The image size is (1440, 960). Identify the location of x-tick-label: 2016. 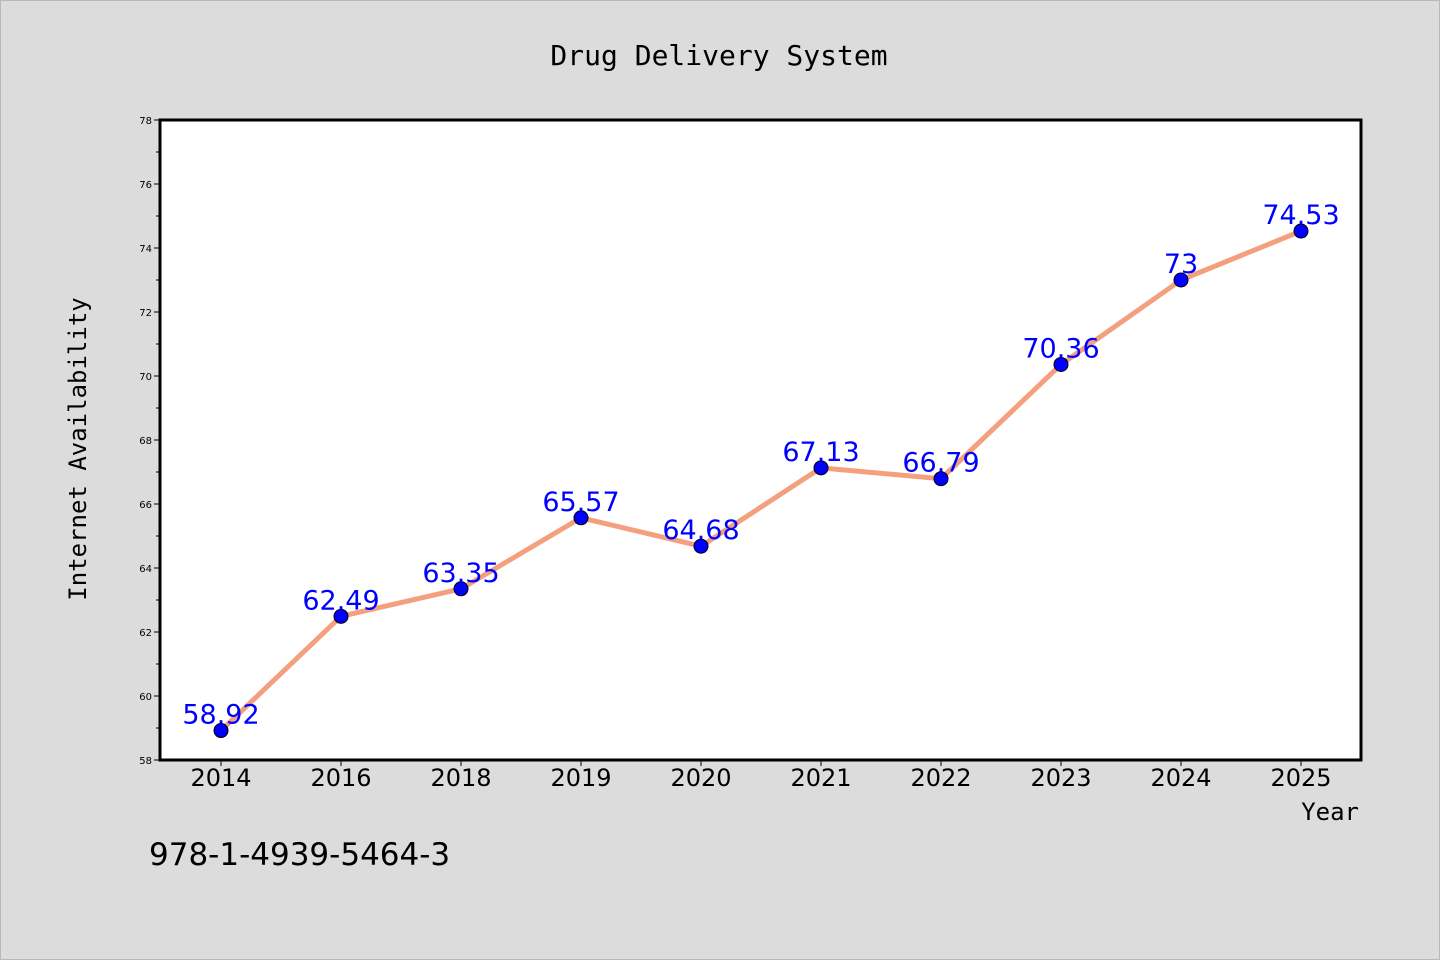
(340, 778).